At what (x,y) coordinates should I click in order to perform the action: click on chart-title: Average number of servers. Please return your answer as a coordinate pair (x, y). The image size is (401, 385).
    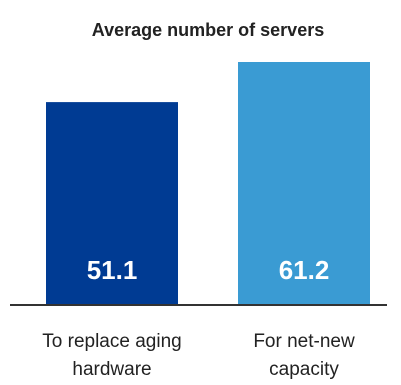
    Looking at the image, I should click on (208, 30).